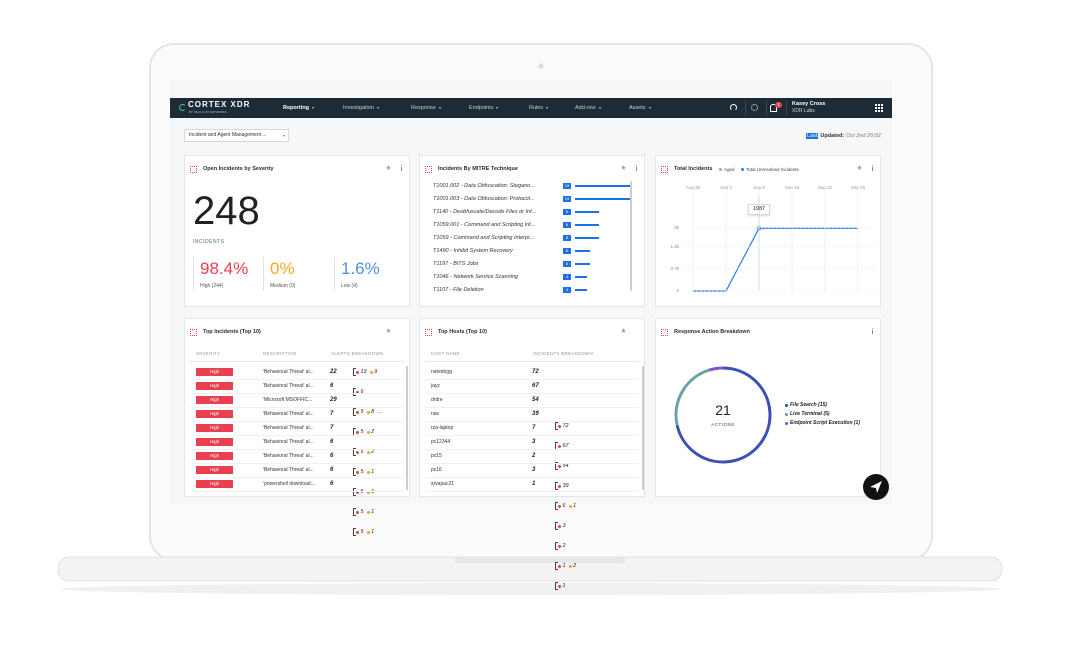 The image size is (1081, 664). Describe the element at coordinates (803, 111) in the screenshot. I see `user-org: XDR Labs` at that location.